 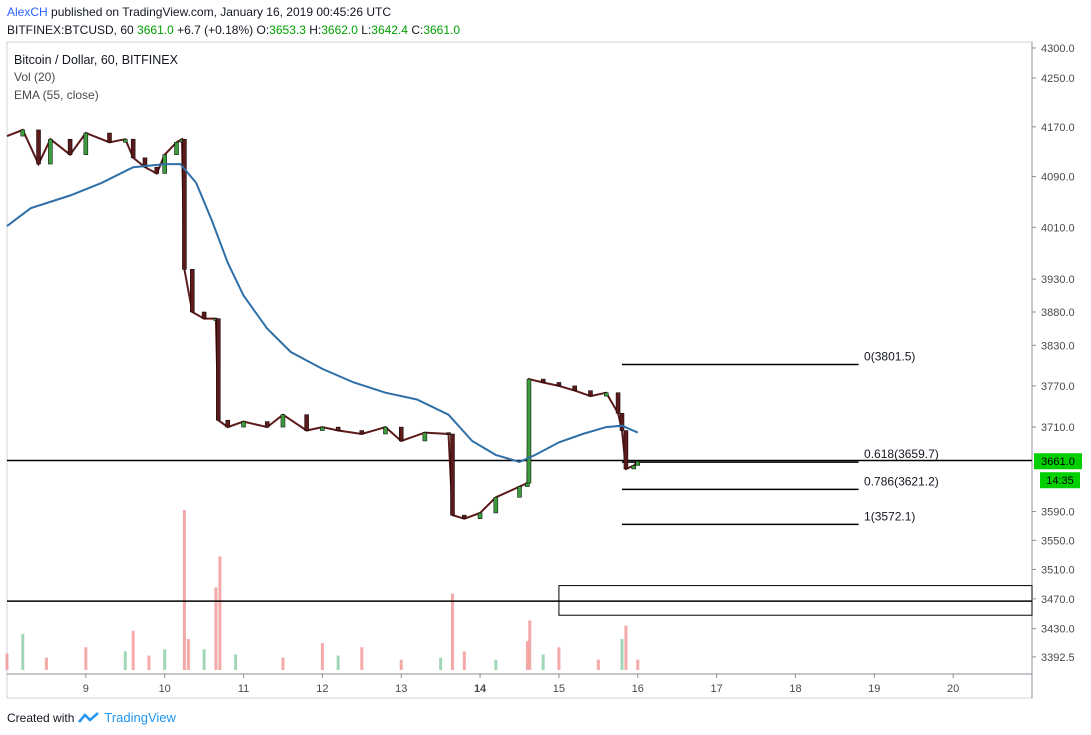 What do you see at coordinates (401, 689) in the screenshot?
I see `time-tick-label: 13` at bounding box center [401, 689].